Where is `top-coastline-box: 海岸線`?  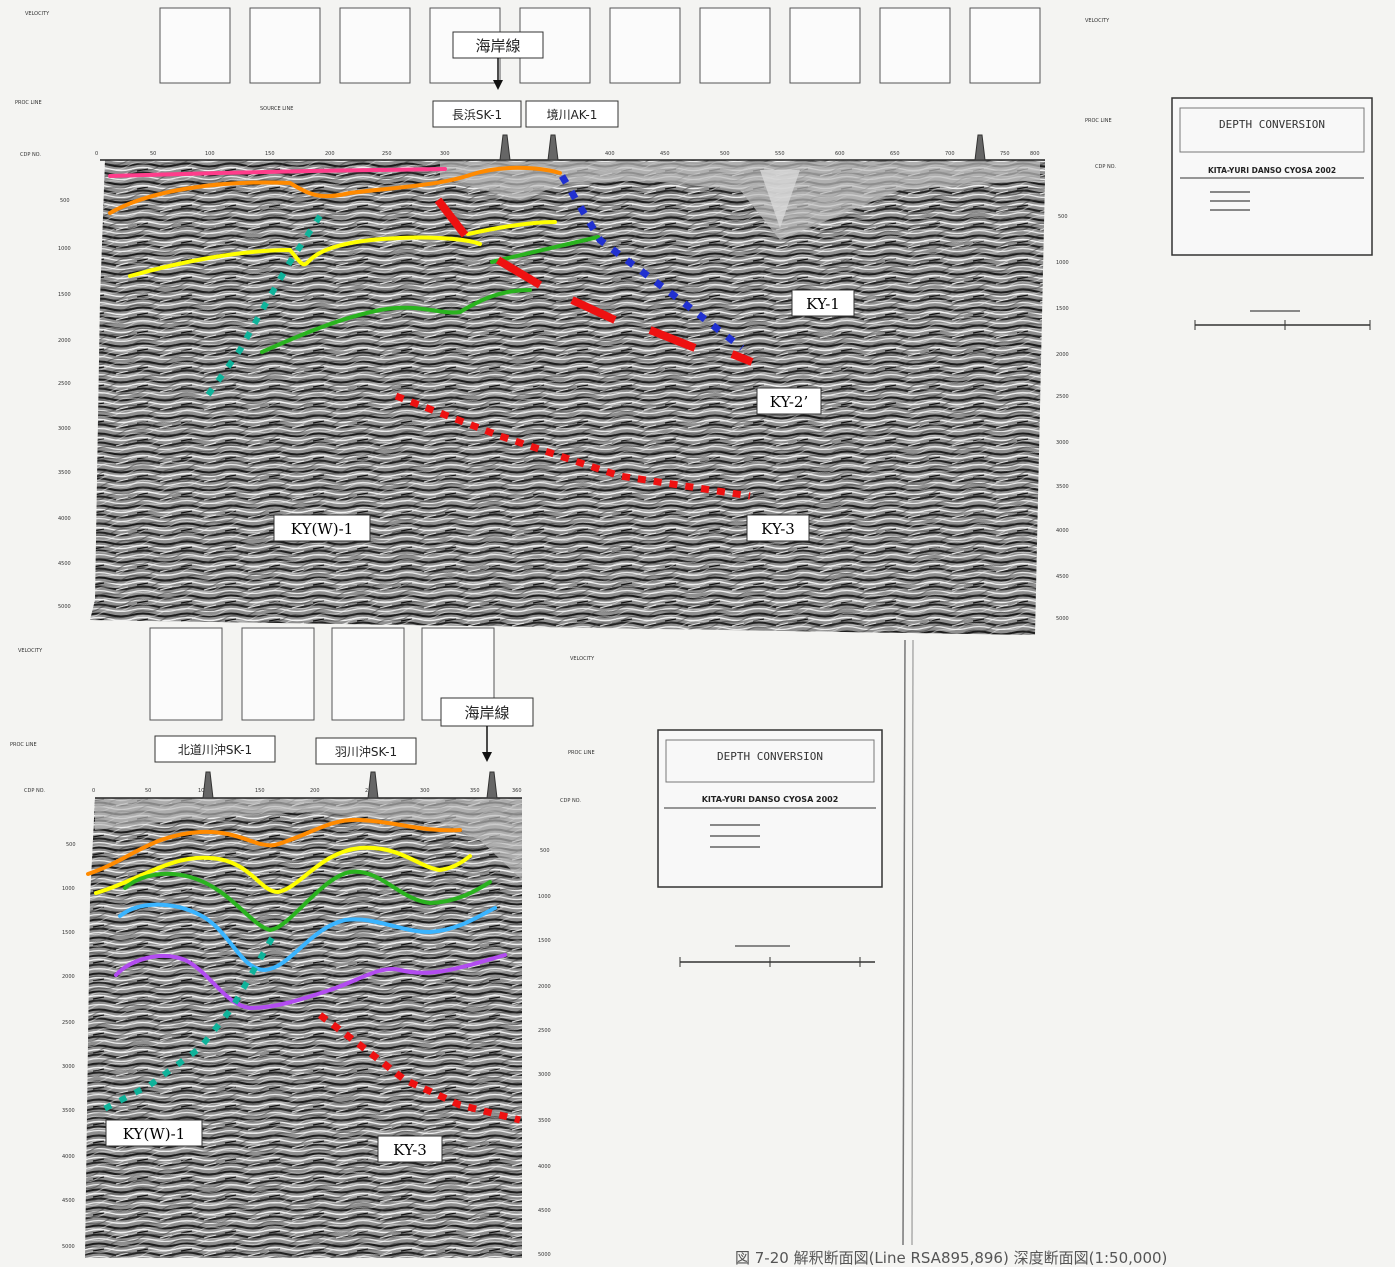 top-coastline-box: 海岸線 is located at coordinates (498, 60).